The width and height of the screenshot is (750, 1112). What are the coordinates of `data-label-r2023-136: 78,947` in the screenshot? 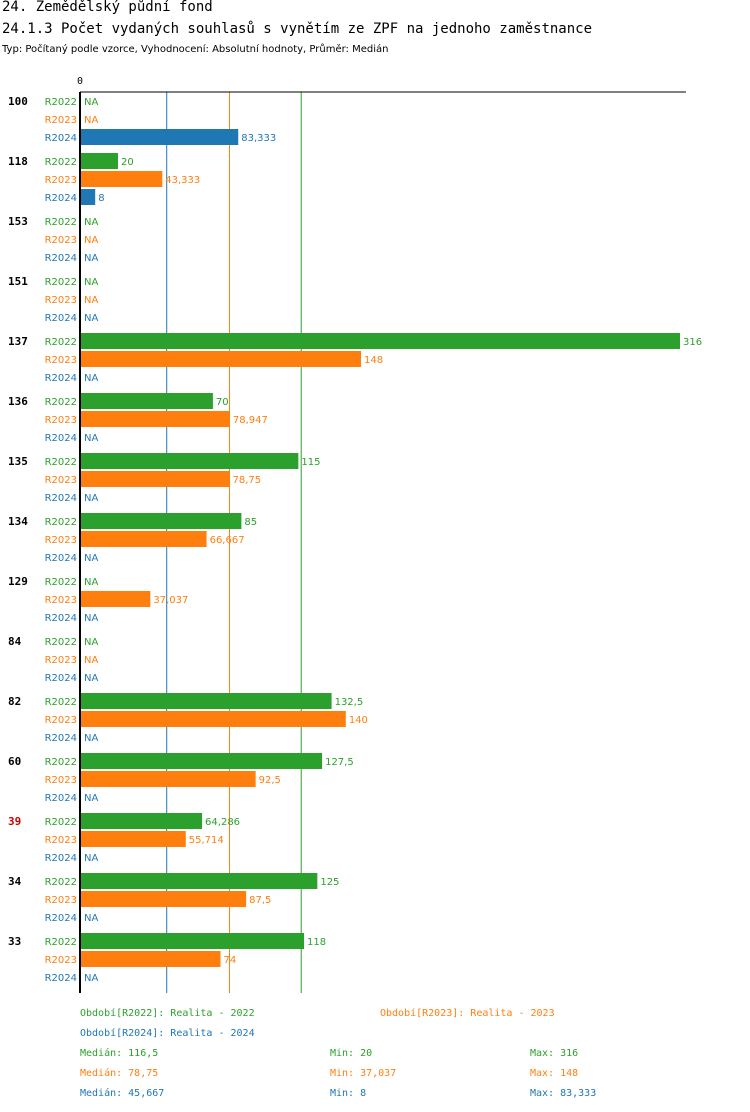 It's located at (250, 420).